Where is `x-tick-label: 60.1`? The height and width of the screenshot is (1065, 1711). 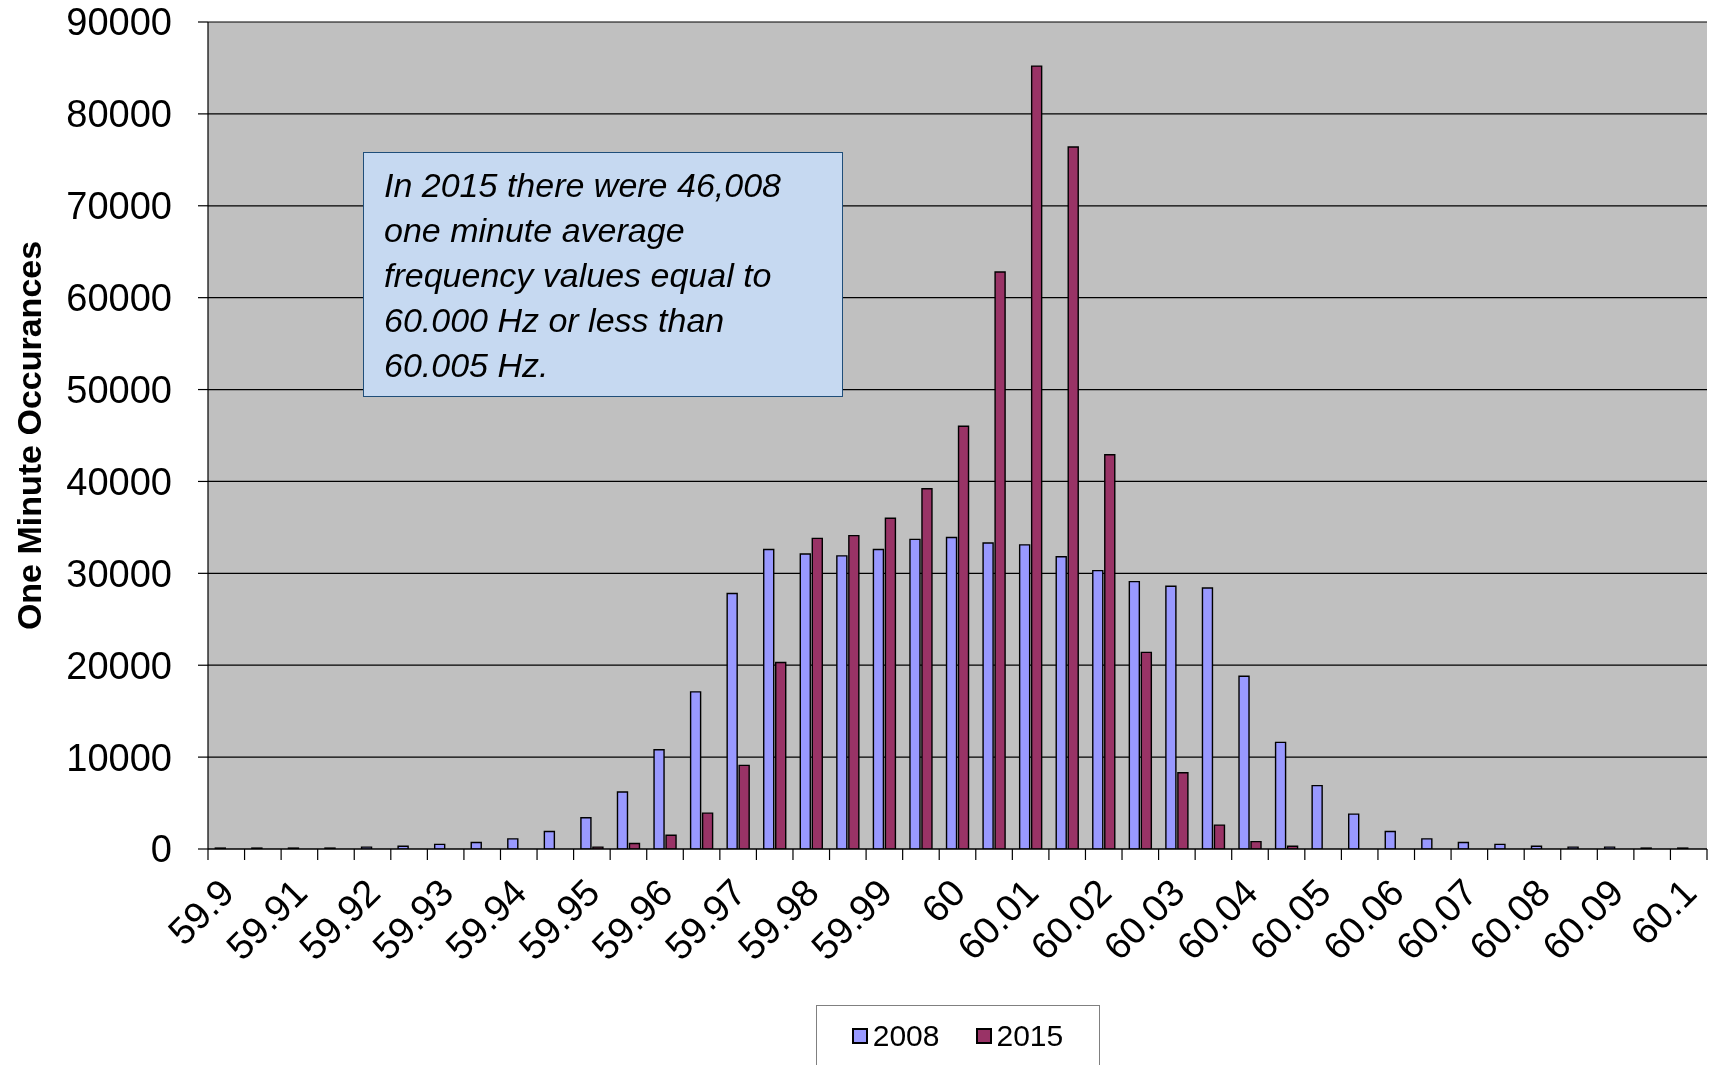
x-tick-label: 60.1 is located at coordinates (1663, 911).